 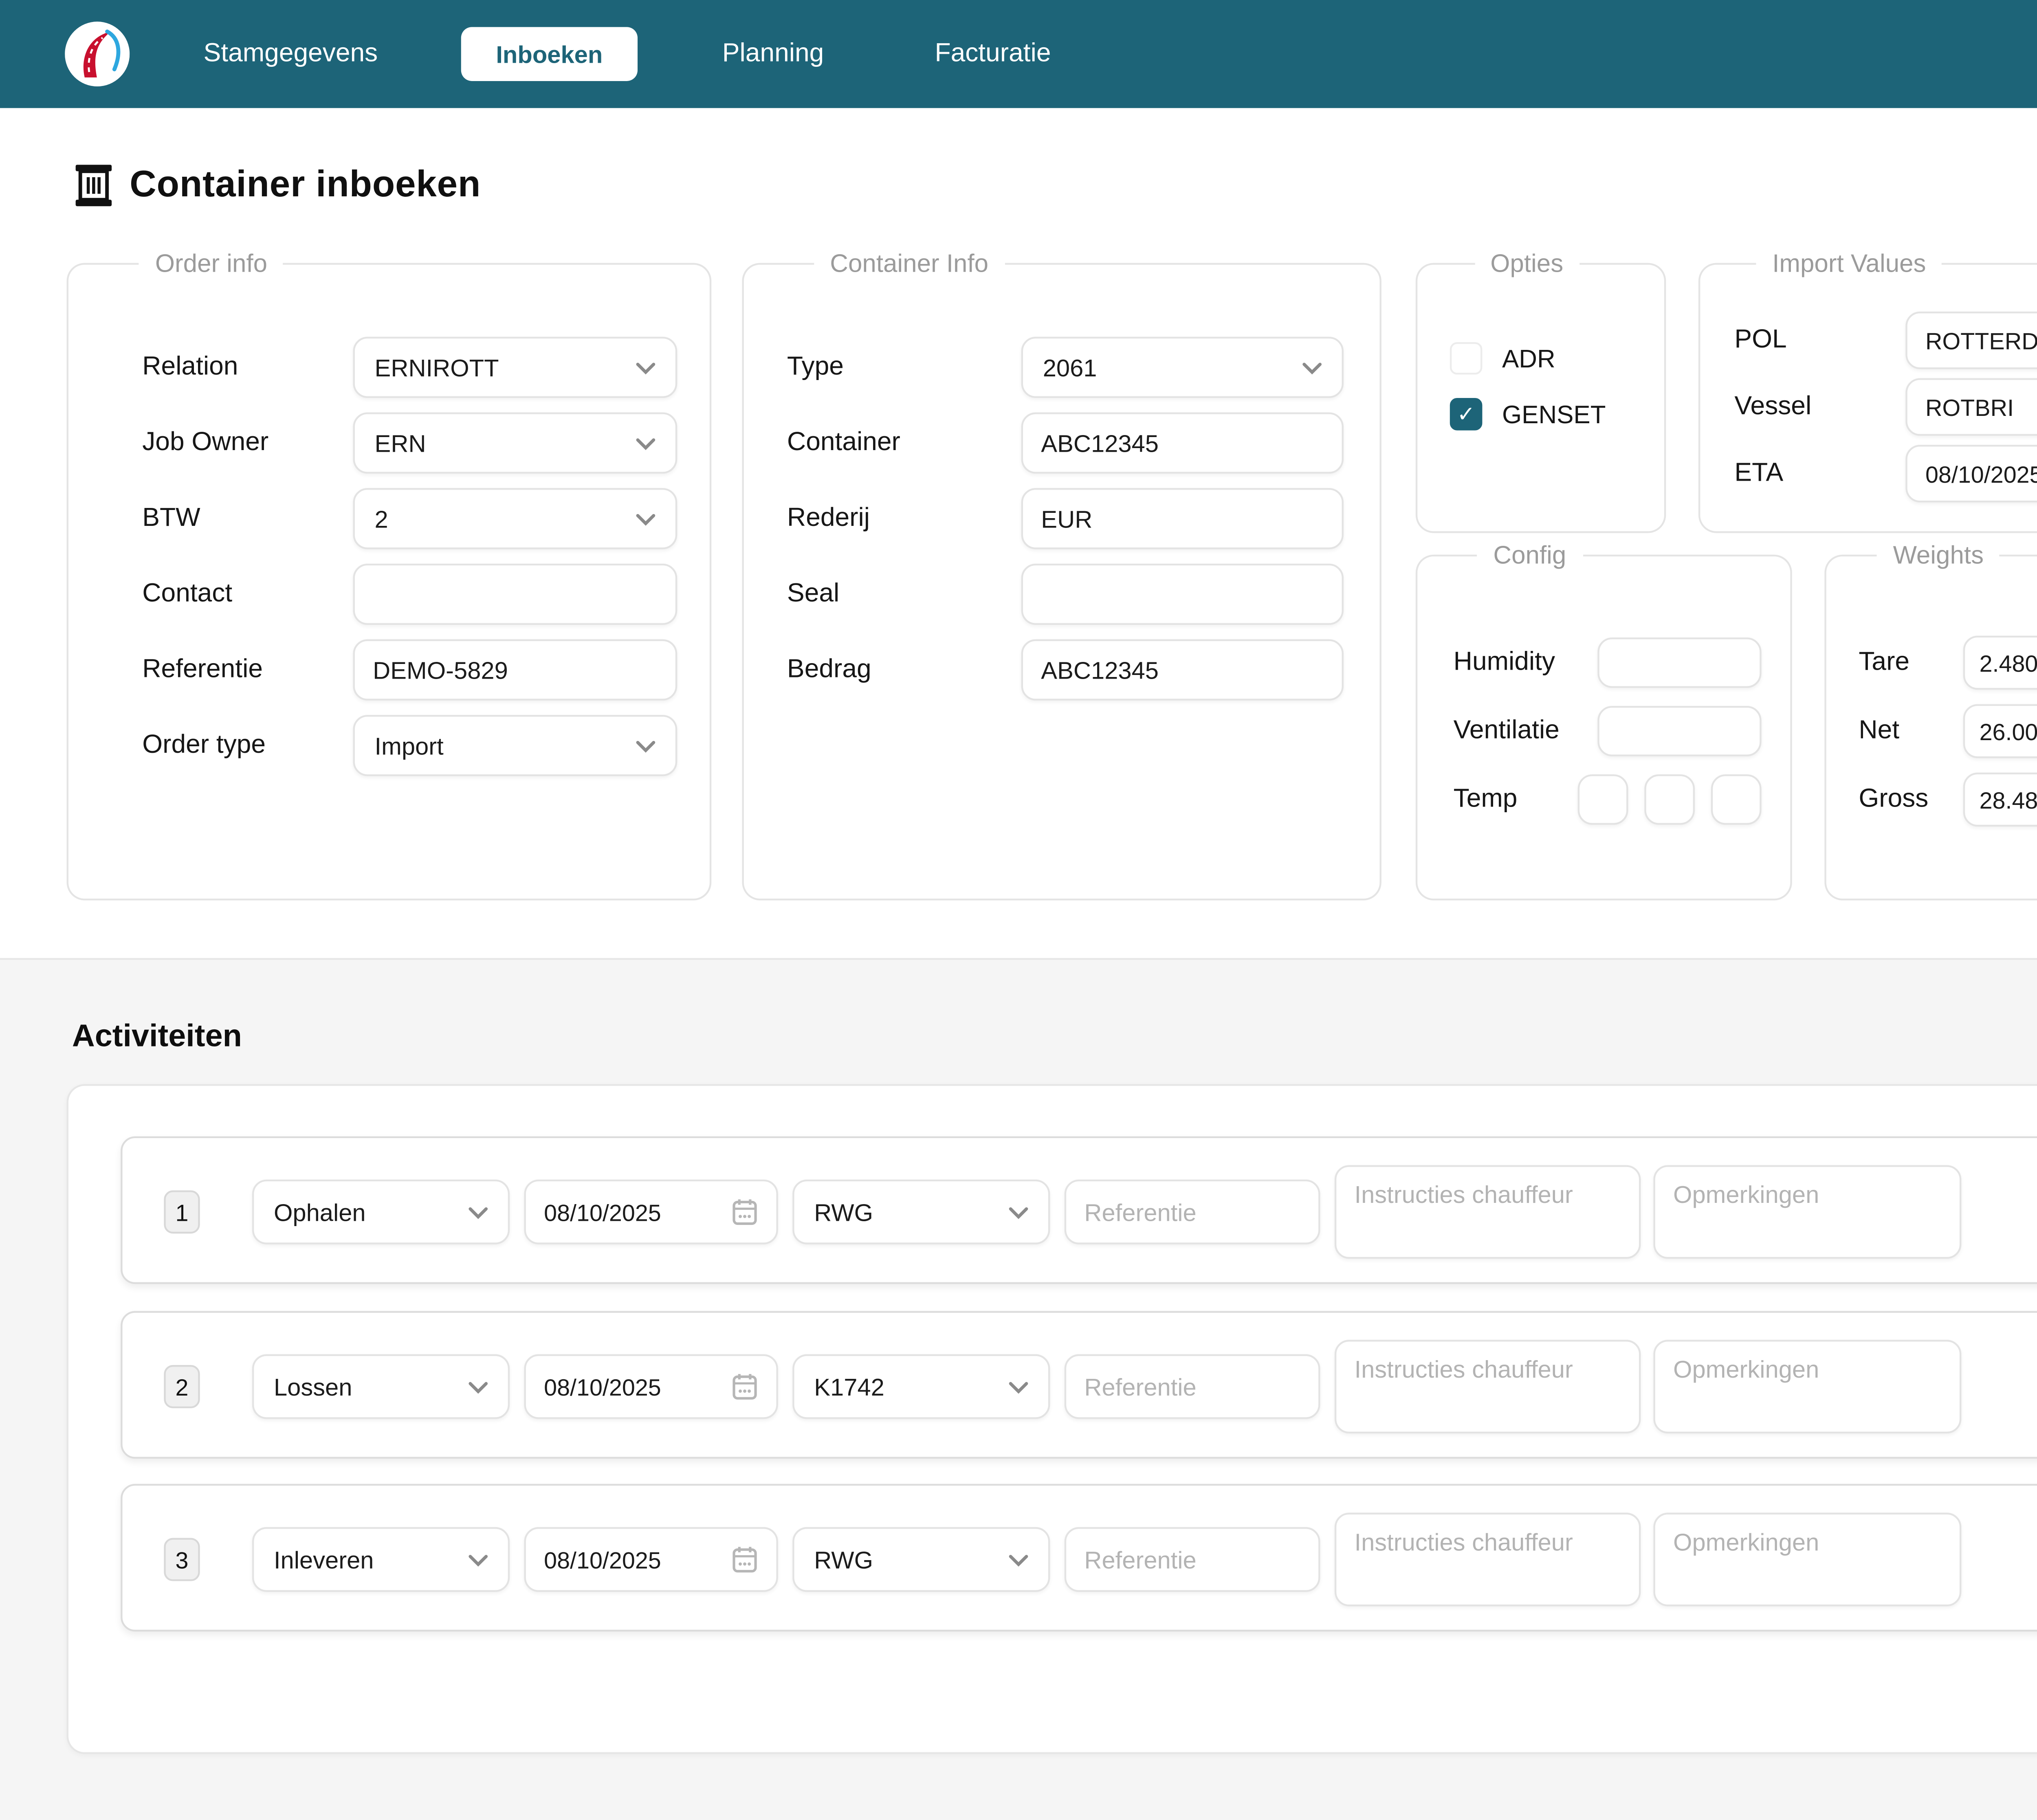 I want to click on contact-label: Contact, so click(x=188, y=594).